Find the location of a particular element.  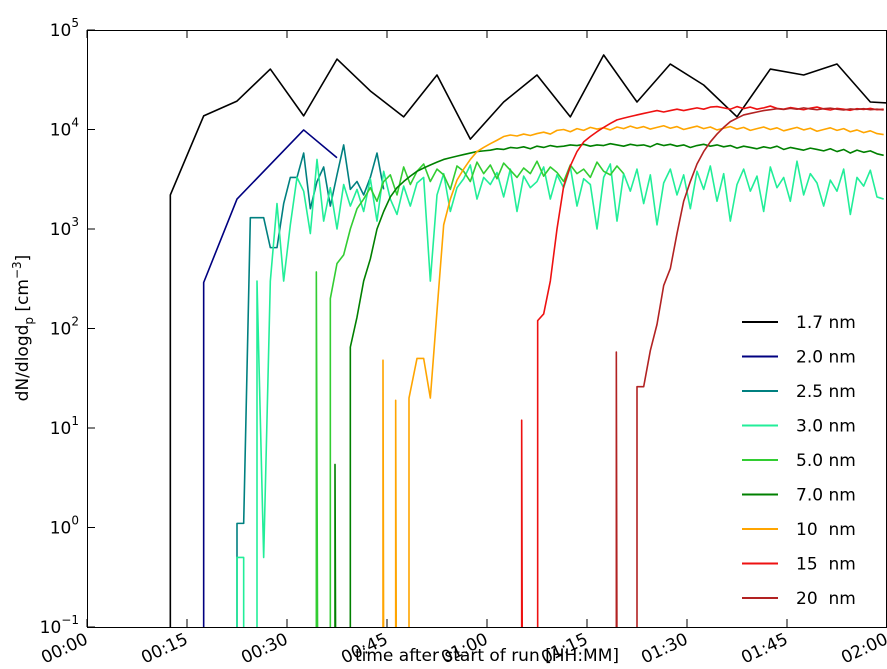

legend-label: 20 nm is located at coordinates (826, 599).